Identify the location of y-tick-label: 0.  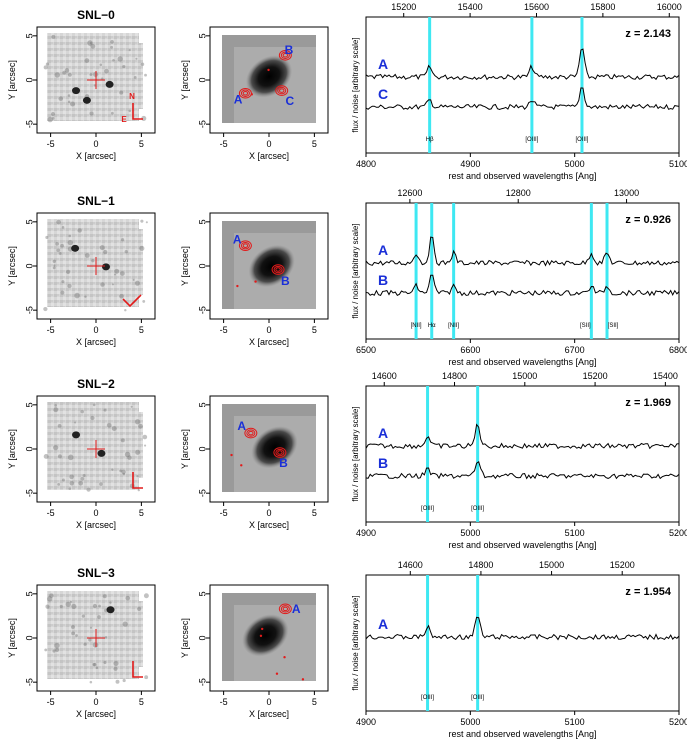
(202, 637).